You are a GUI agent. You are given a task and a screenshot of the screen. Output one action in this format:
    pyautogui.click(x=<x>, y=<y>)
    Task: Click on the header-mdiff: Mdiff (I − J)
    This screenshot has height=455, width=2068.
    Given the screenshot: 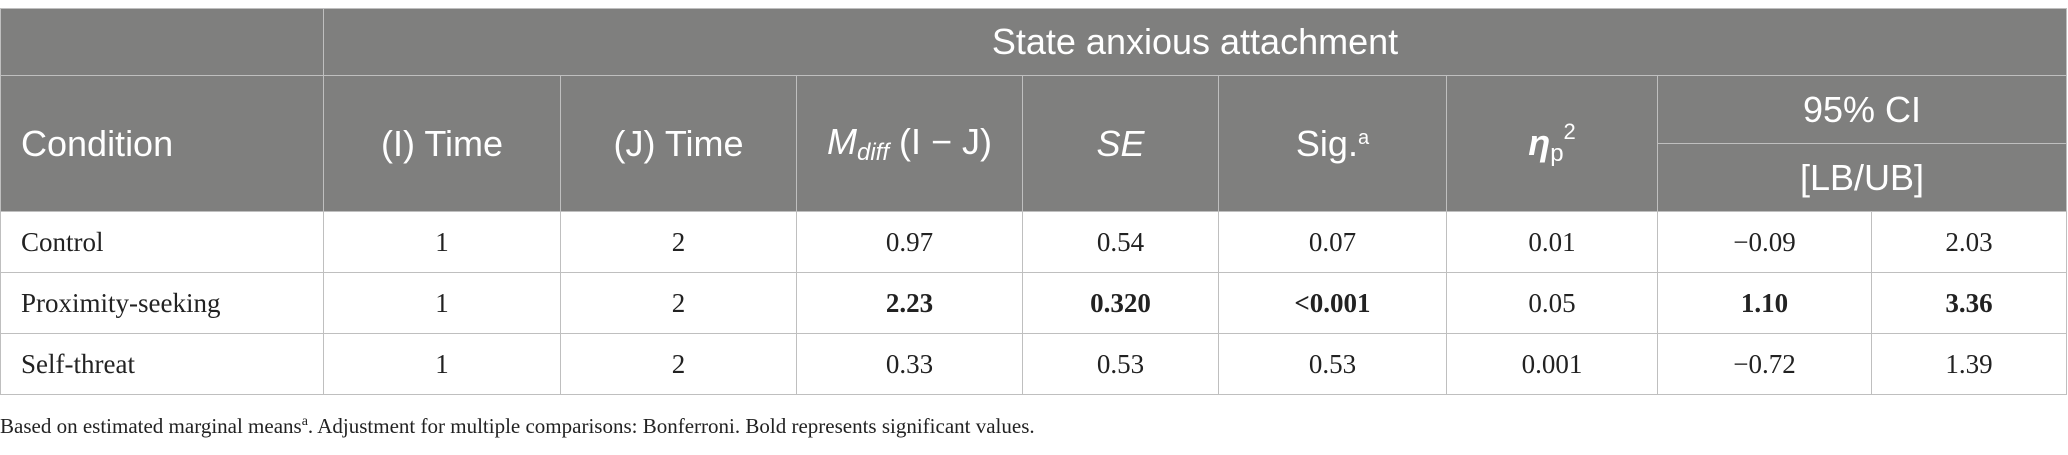 What is the action you would take?
    pyautogui.click(x=909, y=143)
    